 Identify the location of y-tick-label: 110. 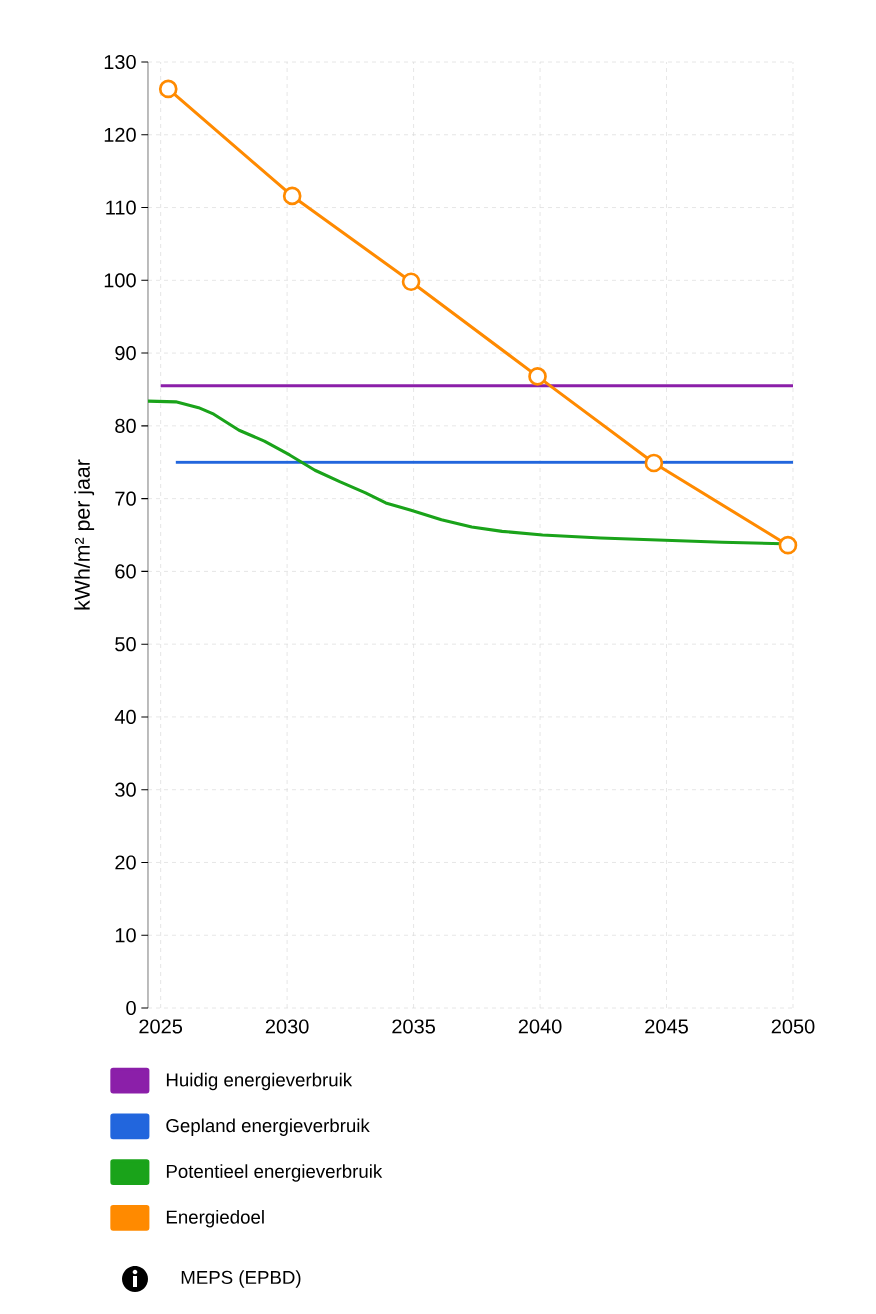
(121, 207).